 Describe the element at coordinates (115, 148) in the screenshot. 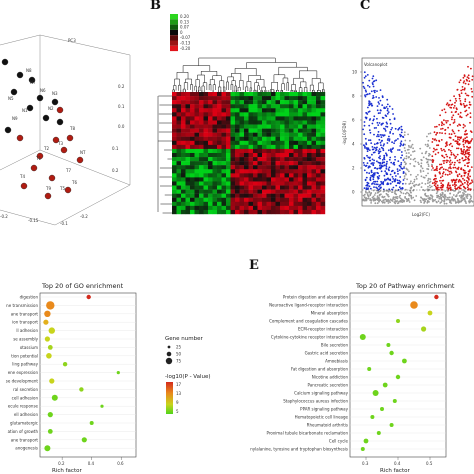

I see `pca-tick-label: 0.1` at that location.